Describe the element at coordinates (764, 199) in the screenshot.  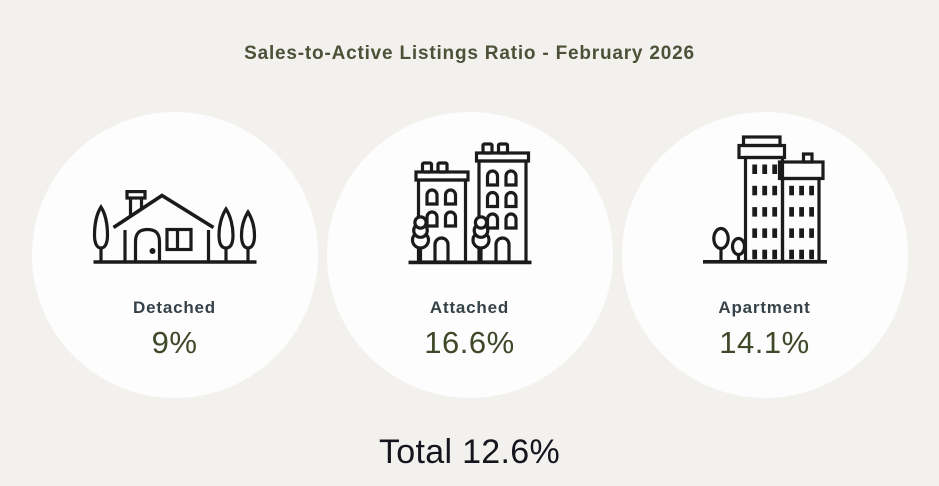
I see `apartment-towers-icon-svg` at that location.